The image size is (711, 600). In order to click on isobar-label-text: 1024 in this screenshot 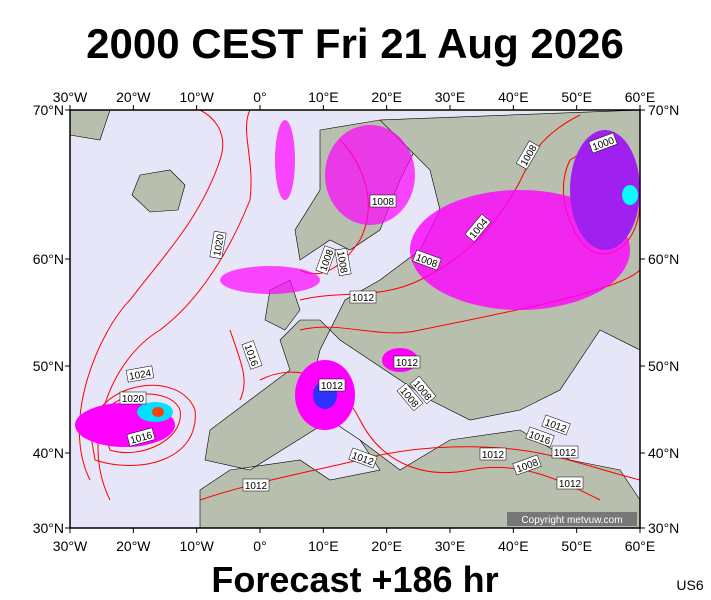, I will do `click(140, 375)`.